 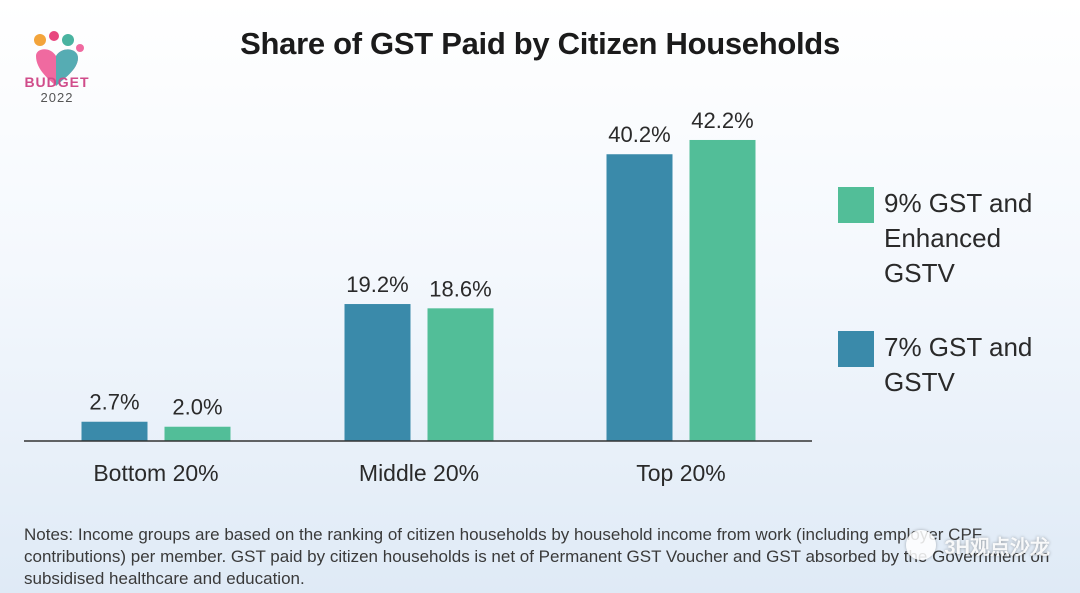 What do you see at coordinates (856, 349) in the screenshot?
I see `legend-swatch-blue` at bounding box center [856, 349].